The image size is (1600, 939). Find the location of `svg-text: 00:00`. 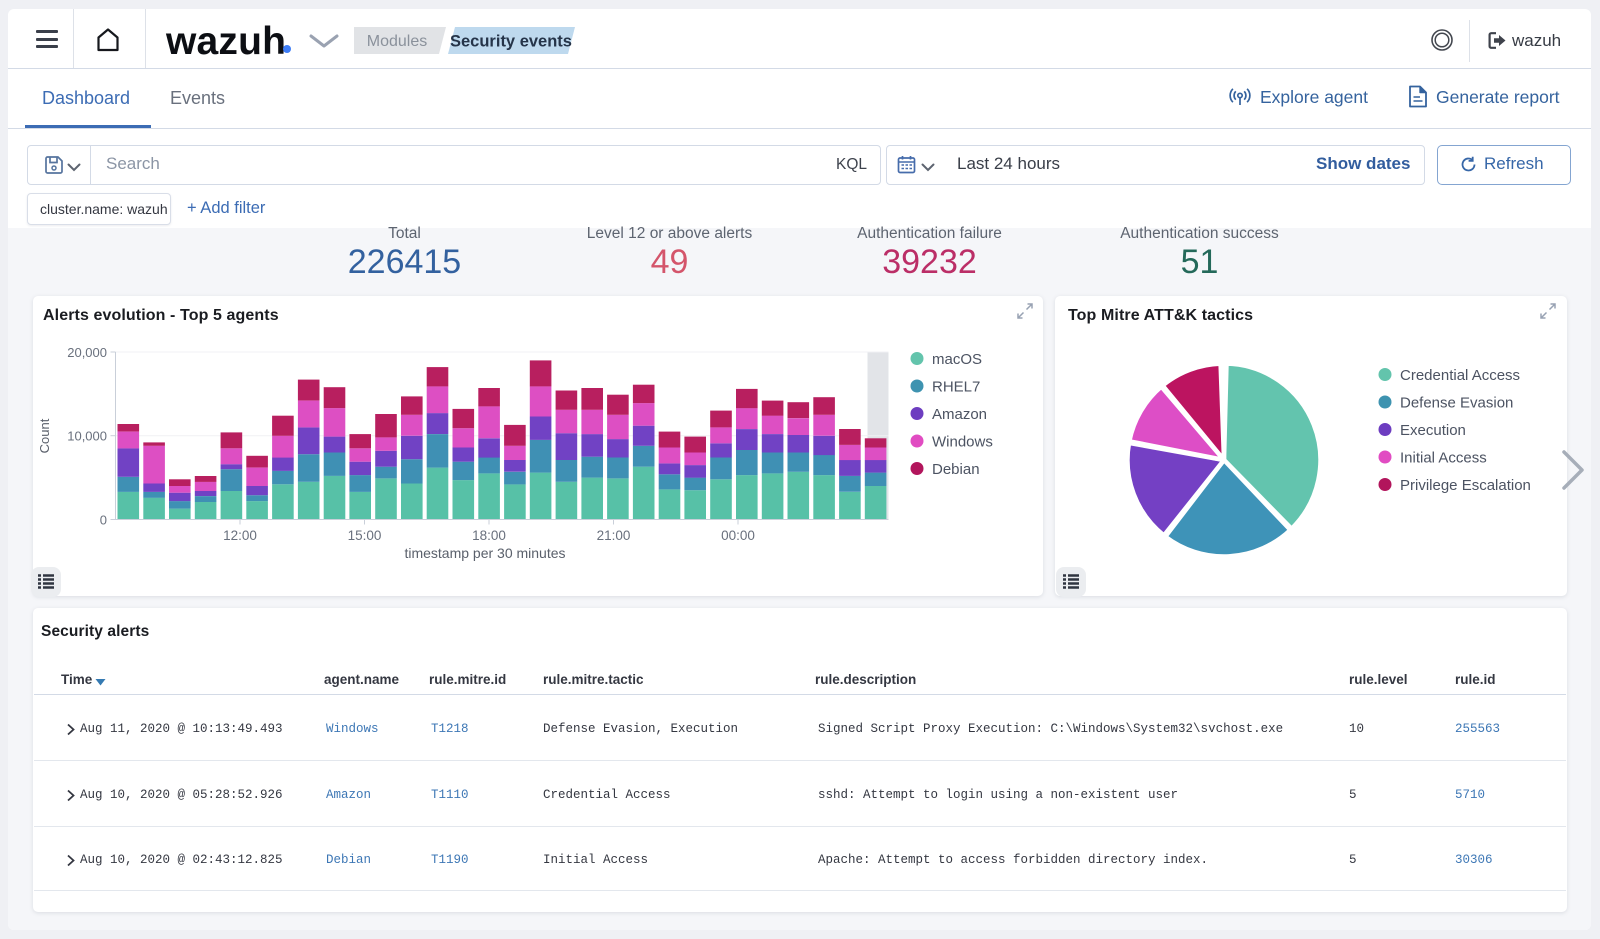

svg-text: 00:00 is located at coordinates (738, 535).